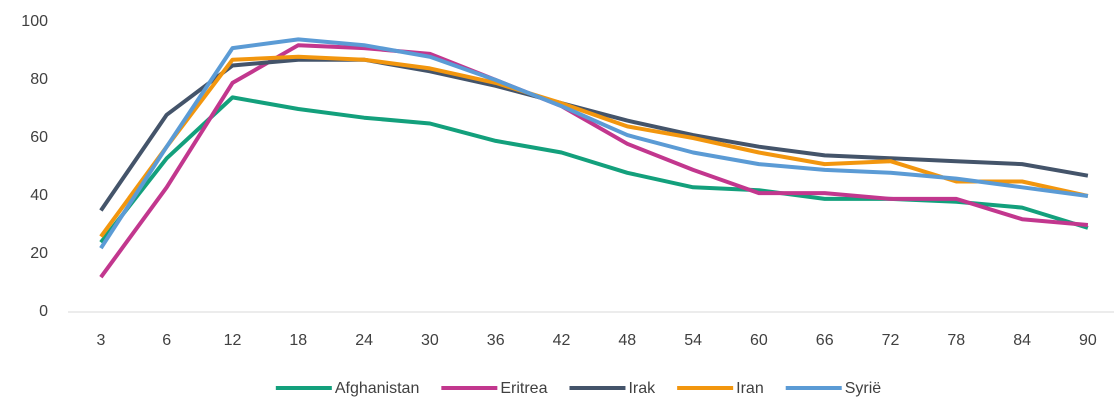  I want to click on legend-label: Eritrea, so click(523, 388).